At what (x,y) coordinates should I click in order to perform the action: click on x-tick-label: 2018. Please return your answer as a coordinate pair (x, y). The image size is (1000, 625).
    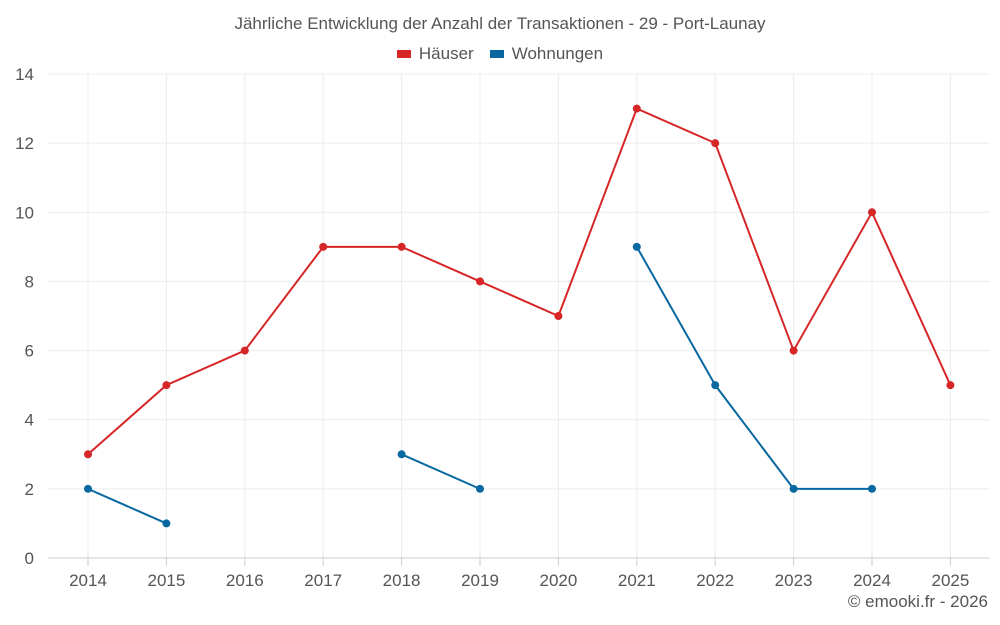
    Looking at the image, I should click on (402, 580).